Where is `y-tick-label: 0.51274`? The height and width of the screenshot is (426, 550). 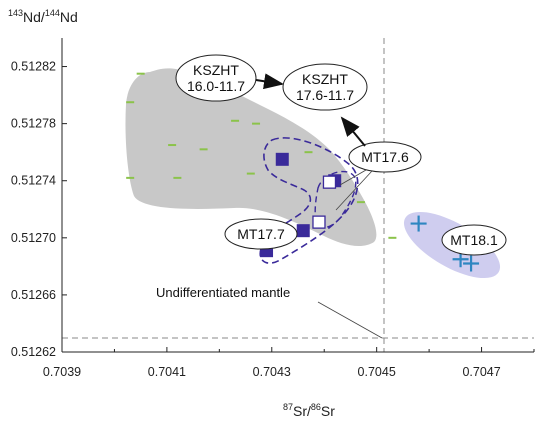 y-tick-label: 0.51274 is located at coordinates (33, 181).